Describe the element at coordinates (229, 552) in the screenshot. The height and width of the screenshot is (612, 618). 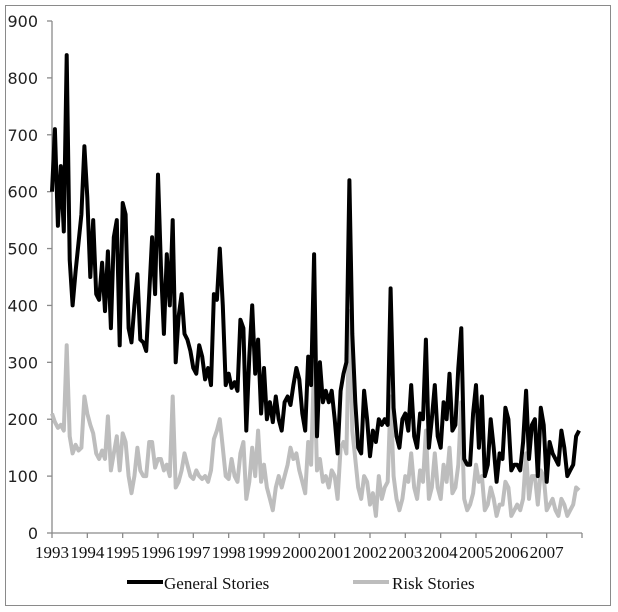
I see `x-tick-label: 1998` at that location.